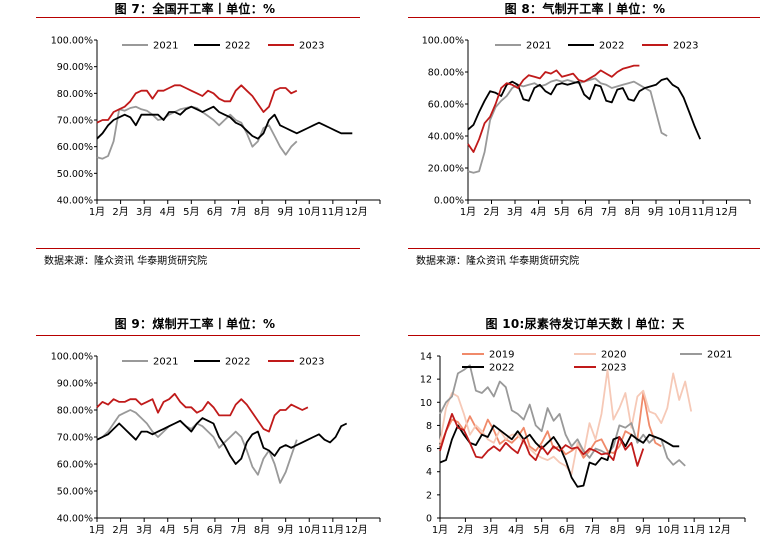 The width and height of the screenshot is (780, 544). Describe the element at coordinates (75, 492) in the screenshot. I see `y-tick-label: 50.00%` at that location.